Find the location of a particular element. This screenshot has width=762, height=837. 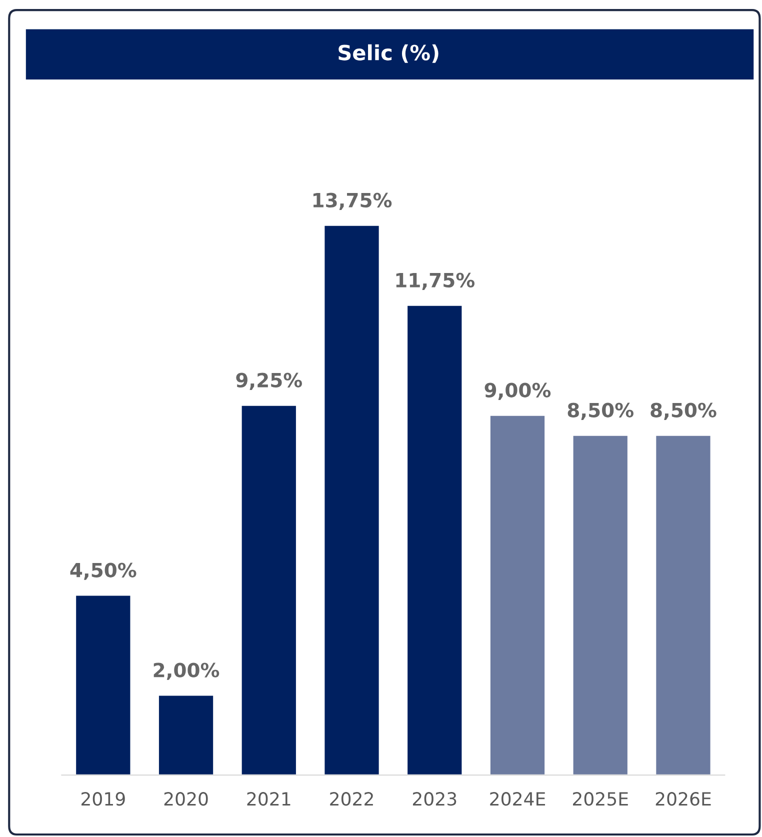

x-tick-label: 2021 is located at coordinates (268, 799).